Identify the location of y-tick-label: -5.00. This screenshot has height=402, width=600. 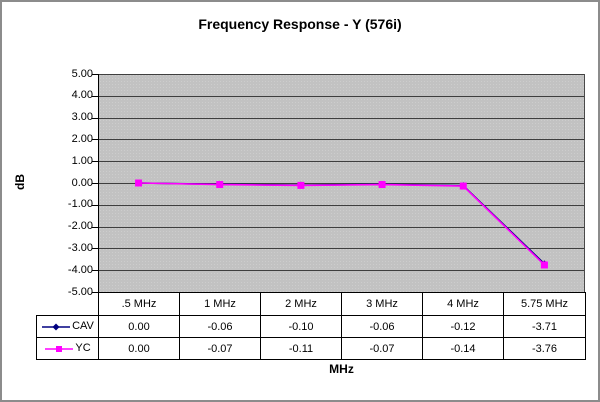
(80, 291).